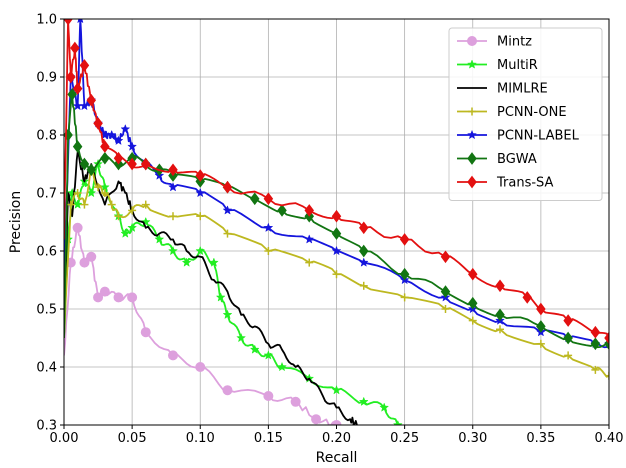 The height and width of the screenshot is (468, 626). What do you see at coordinates (532, 112) in the screenshot?
I see `legend-label: PCNN-ONE` at bounding box center [532, 112].